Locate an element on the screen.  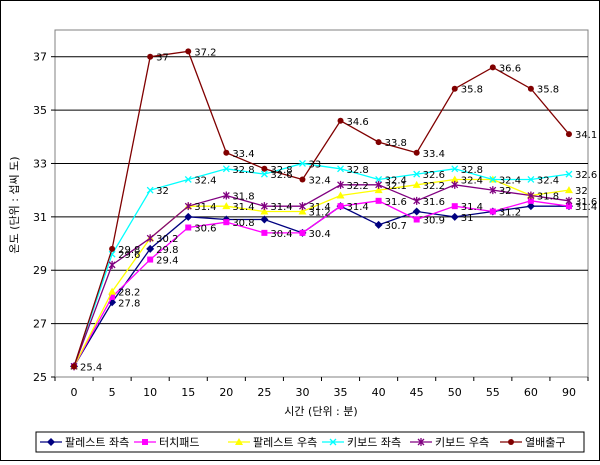
data-label: 32.8 is located at coordinates (281, 170).